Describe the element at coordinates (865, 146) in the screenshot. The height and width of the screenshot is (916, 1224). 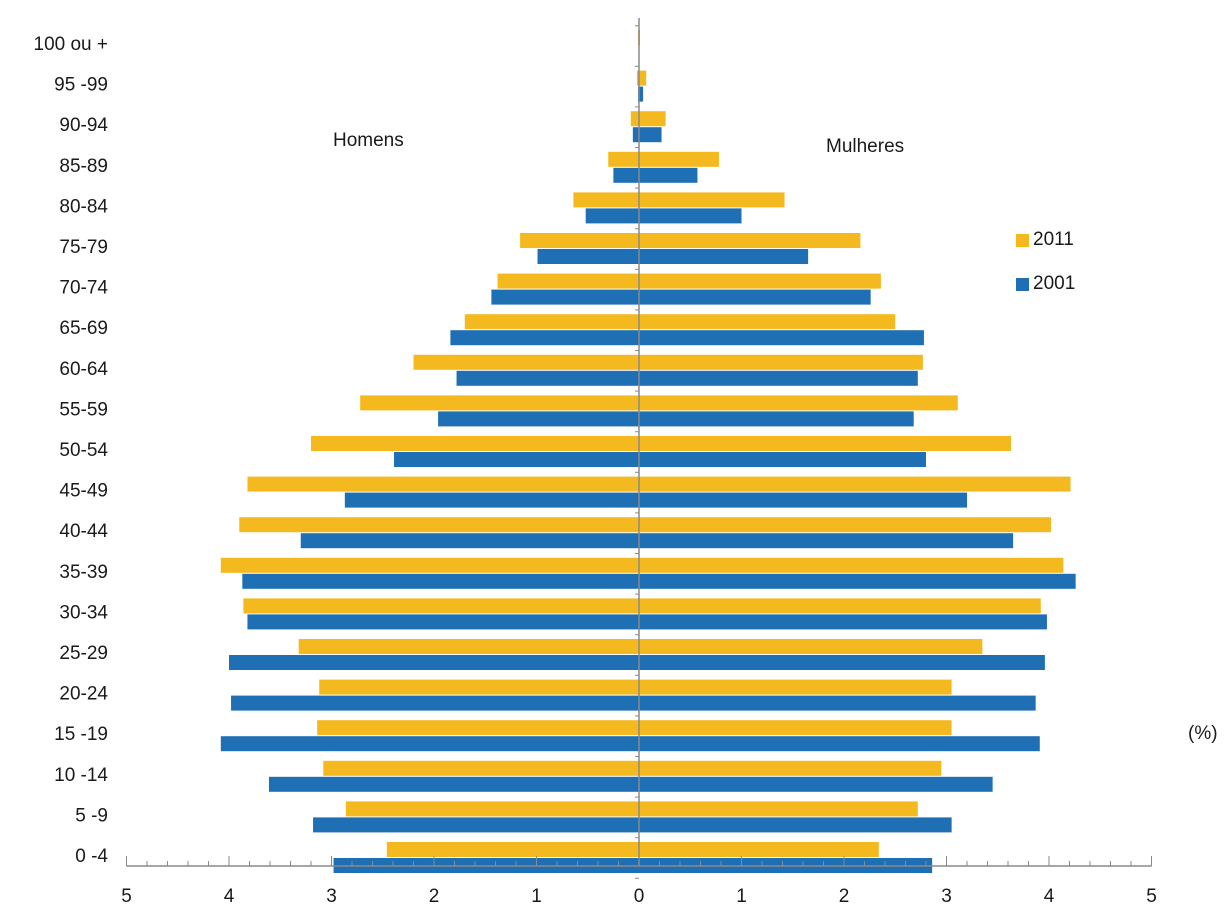
I see `women-side-label: Mulheres` at that location.